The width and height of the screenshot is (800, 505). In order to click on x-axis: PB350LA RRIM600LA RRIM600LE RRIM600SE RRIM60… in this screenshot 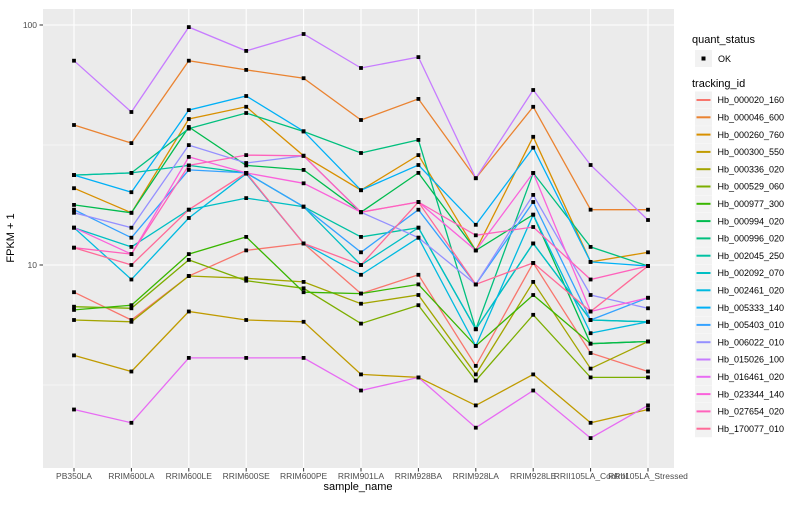, I will do `click(372, 474)`.